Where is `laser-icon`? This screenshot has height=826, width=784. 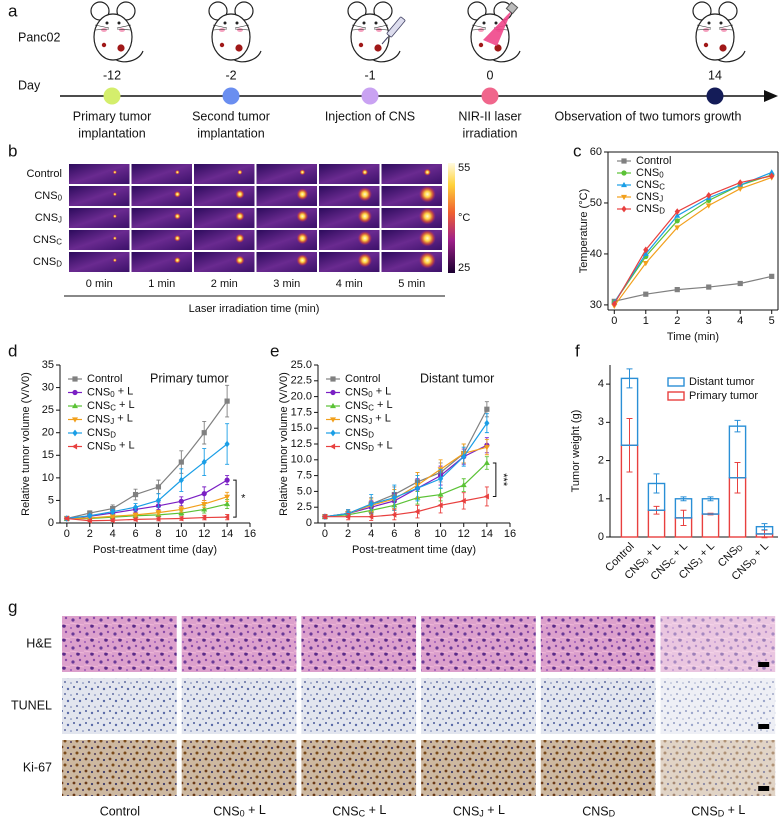 laser-icon is located at coordinates (501, 23).